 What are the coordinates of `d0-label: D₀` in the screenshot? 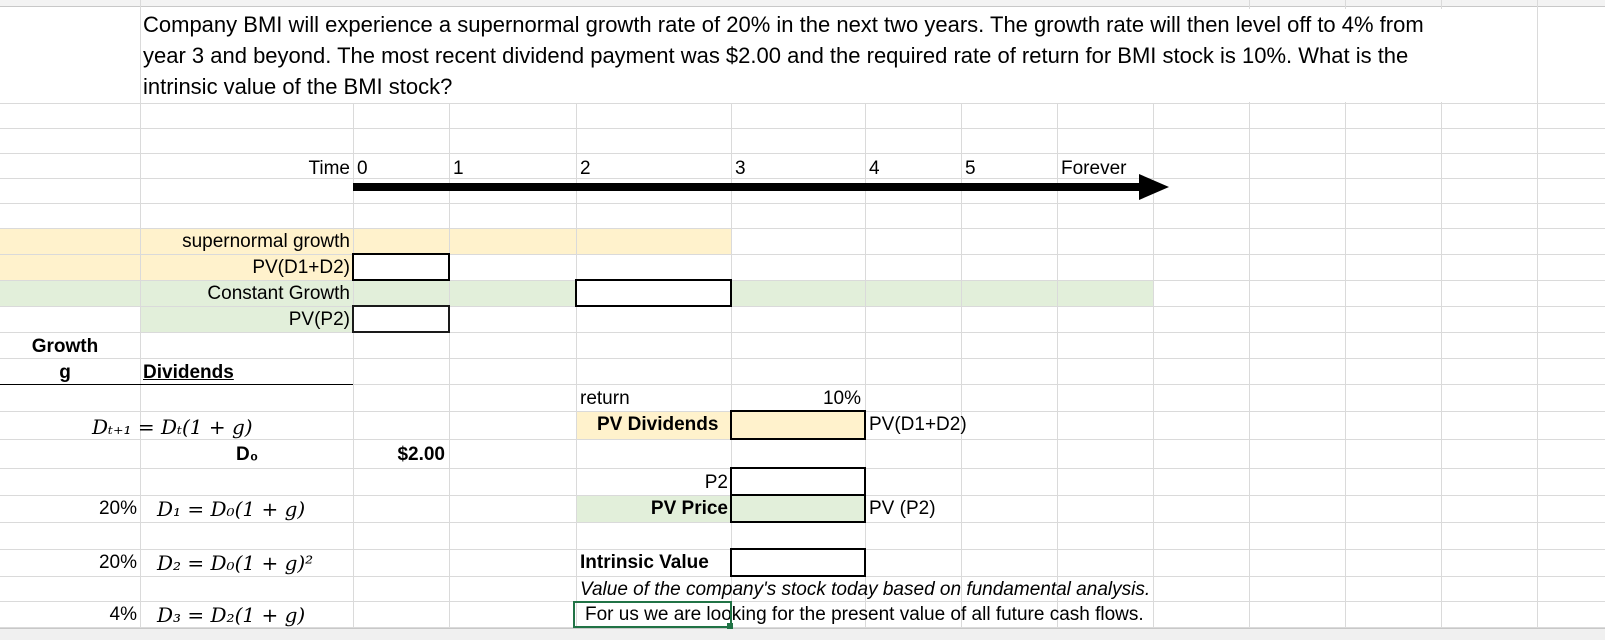 It's located at (247, 454).